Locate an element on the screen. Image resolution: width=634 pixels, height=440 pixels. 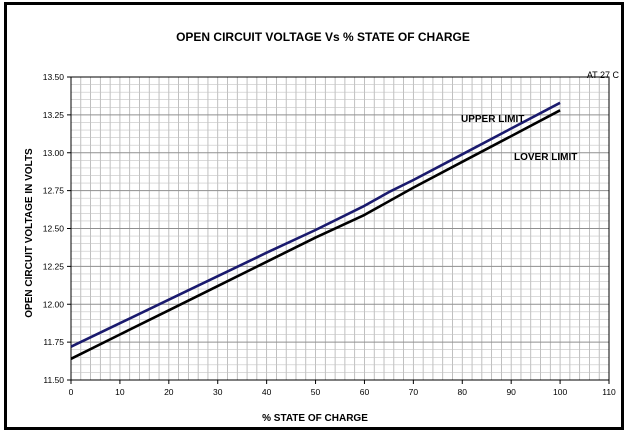
y-tick-label: 12.25 is located at coordinates (54, 266).